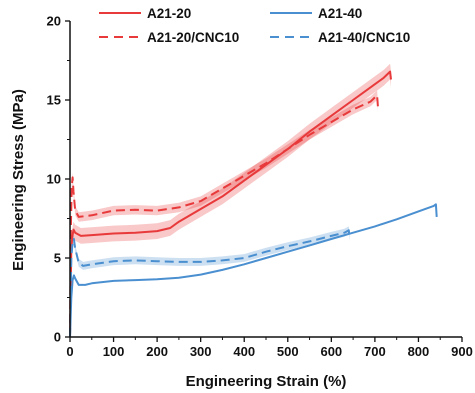 This screenshot has width=475, height=393. Describe the element at coordinates (462, 351) in the screenshot. I see `x-tick-label: 900` at that location.